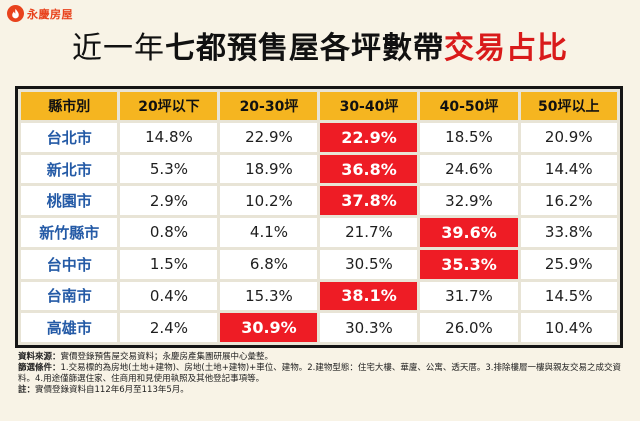  I want to click on value-cell: 21.7%, so click(369, 232).